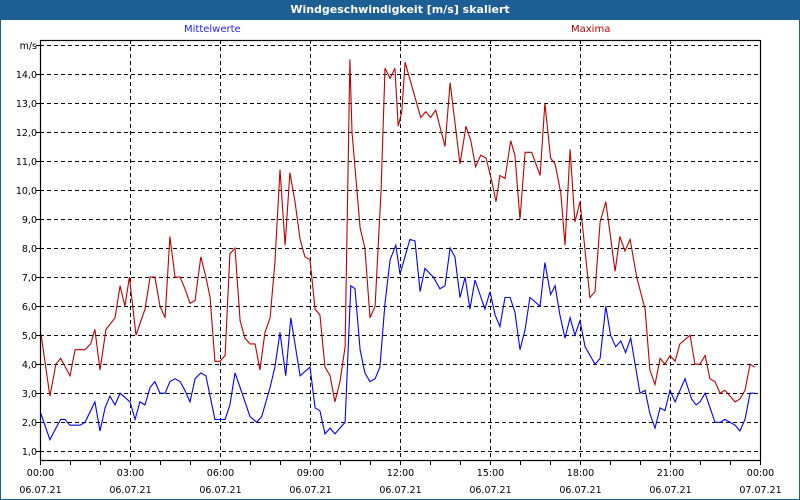 The width and height of the screenshot is (800, 500). Describe the element at coordinates (400, 473) in the screenshot. I see `x-tick-time: 12:00` at that location.